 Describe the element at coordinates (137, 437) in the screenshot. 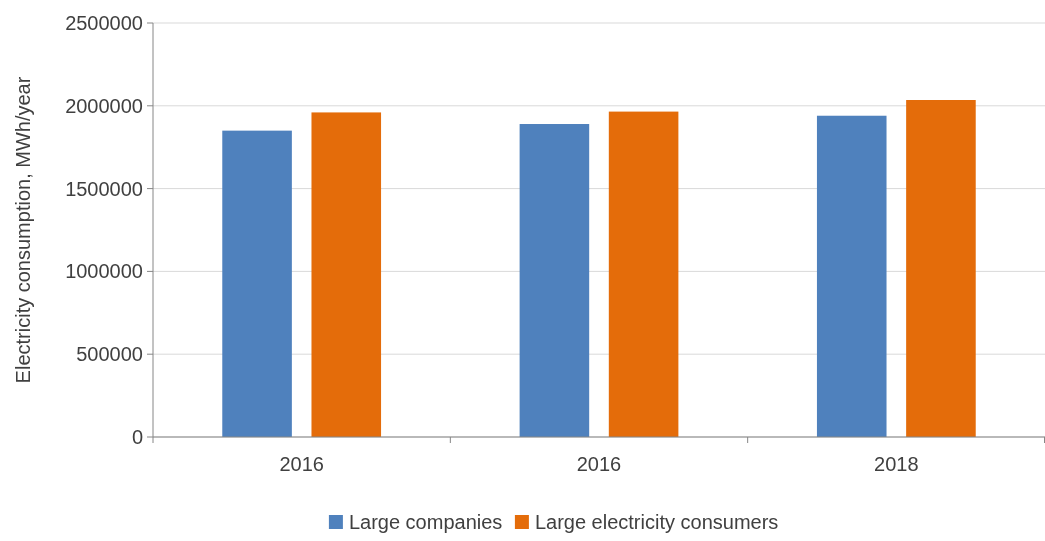

I see `y-tick-label: 0` at that location.